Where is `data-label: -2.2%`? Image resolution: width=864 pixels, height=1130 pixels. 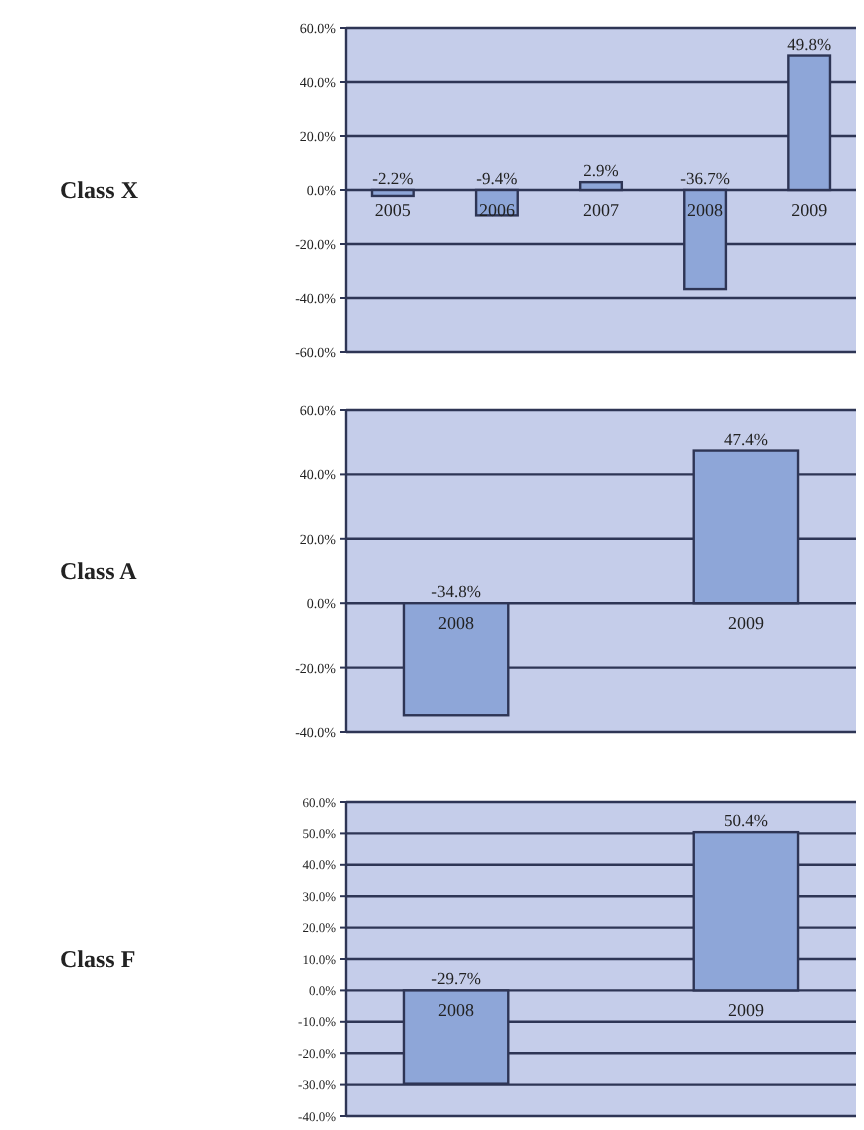
data-label: -2.2% is located at coordinates (393, 178).